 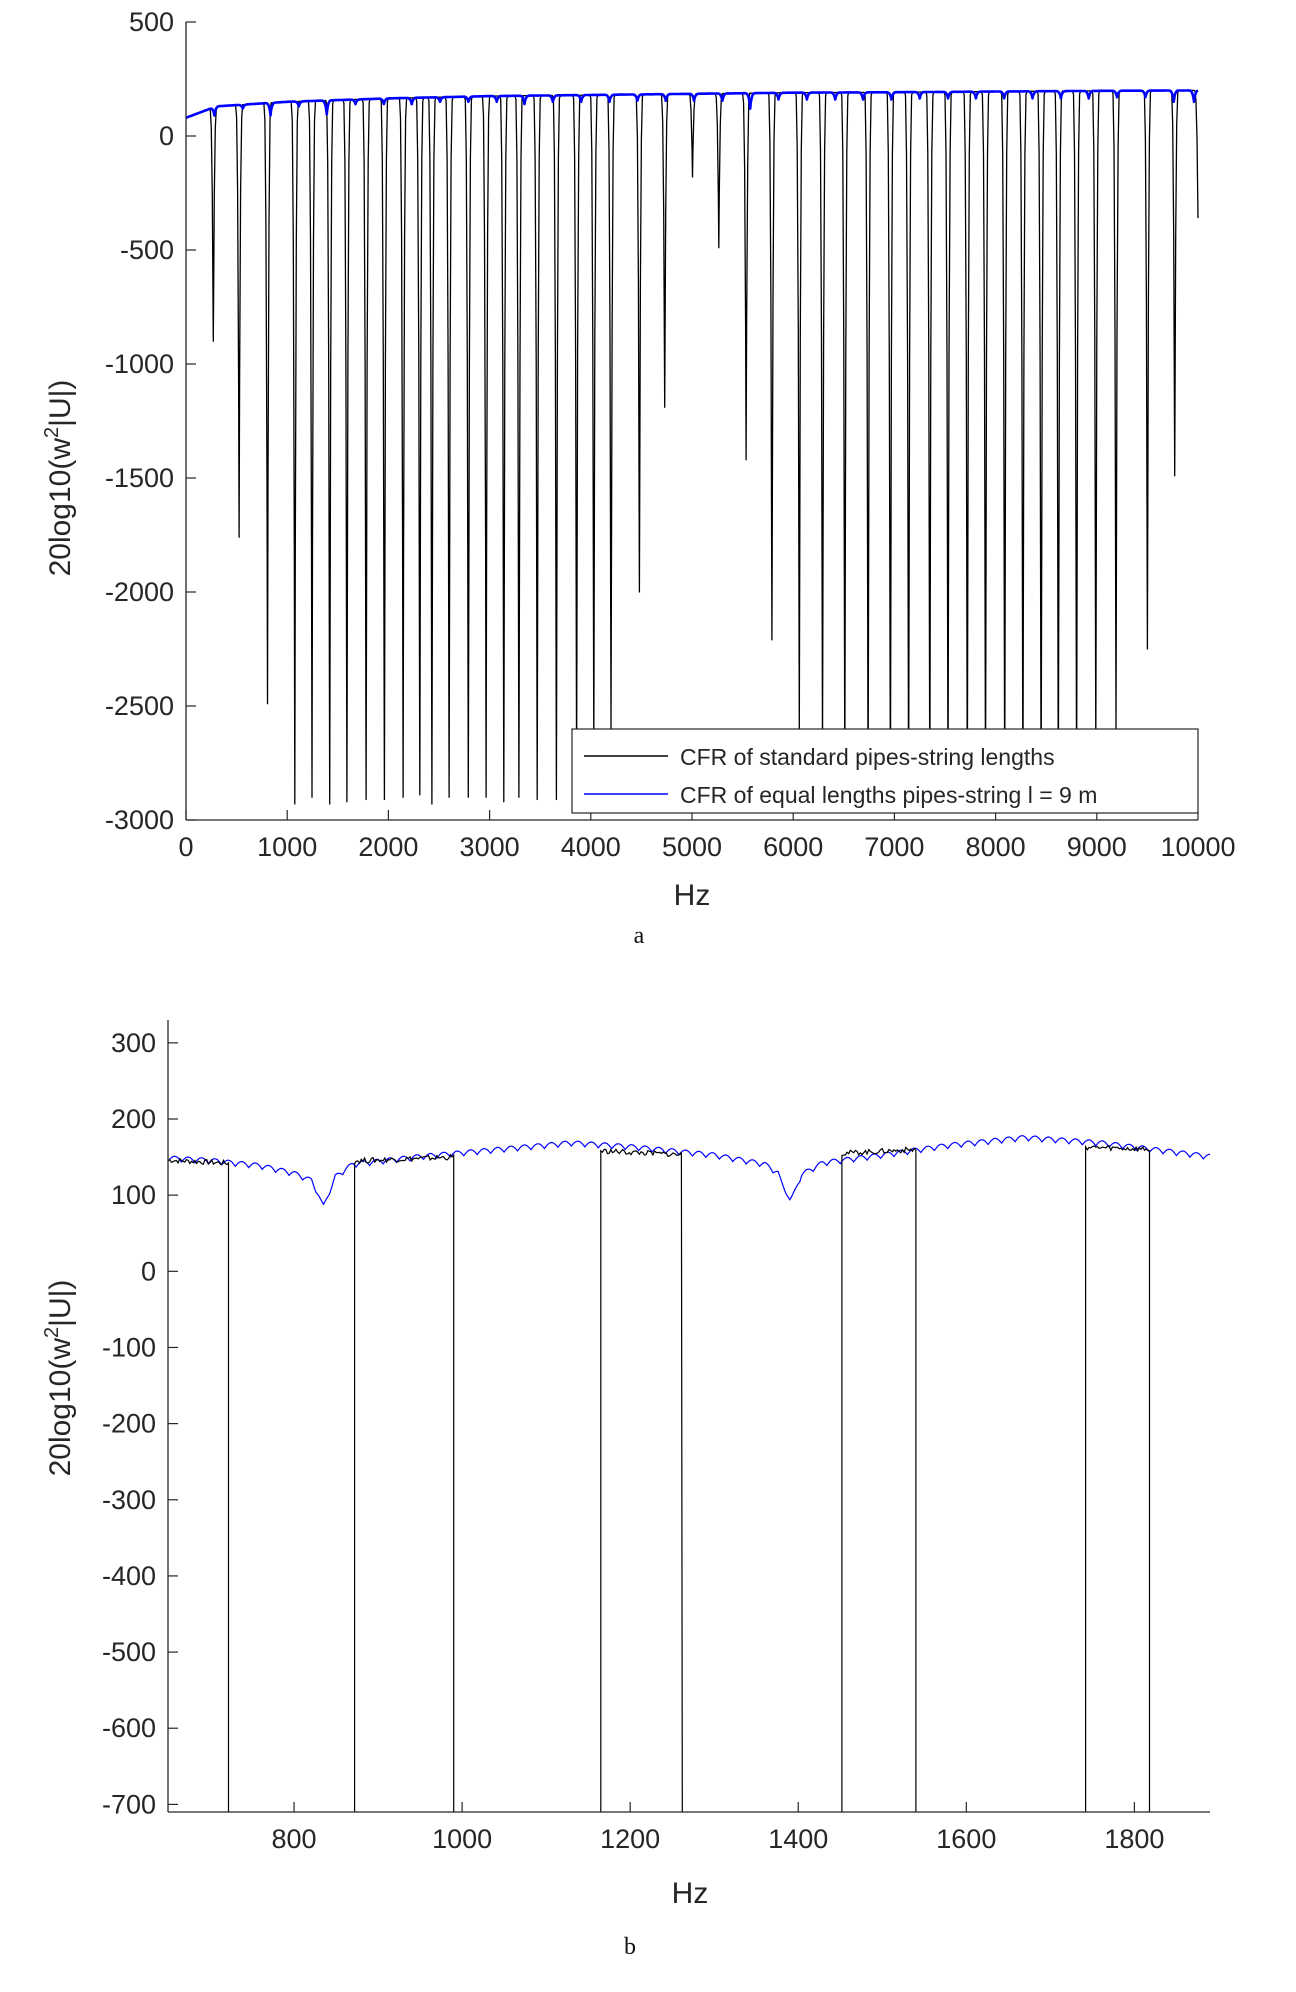 What do you see at coordinates (139, 706) in the screenshot?
I see `y-tick-label: -2500` at bounding box center [139, 706].